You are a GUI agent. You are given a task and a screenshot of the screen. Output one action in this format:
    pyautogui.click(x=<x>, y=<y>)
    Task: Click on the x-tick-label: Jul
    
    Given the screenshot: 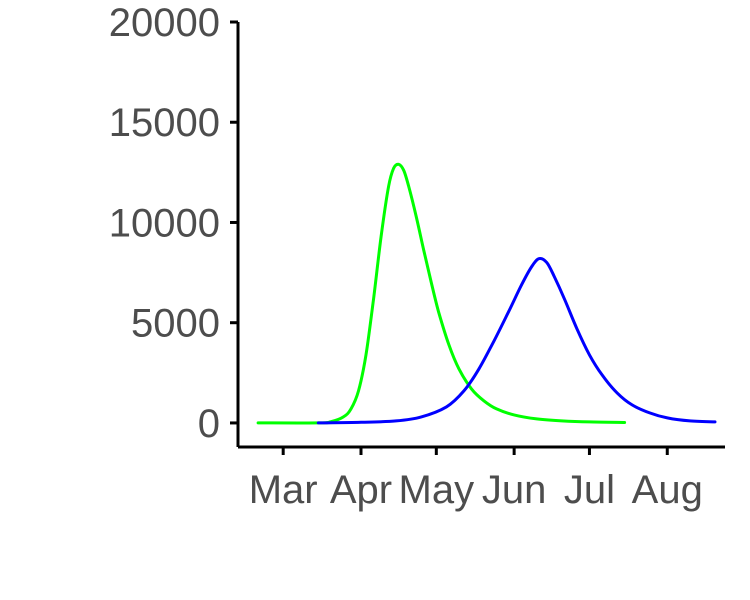 What is the action you would take?
    pyautogui.click(x=589, y=490)
    